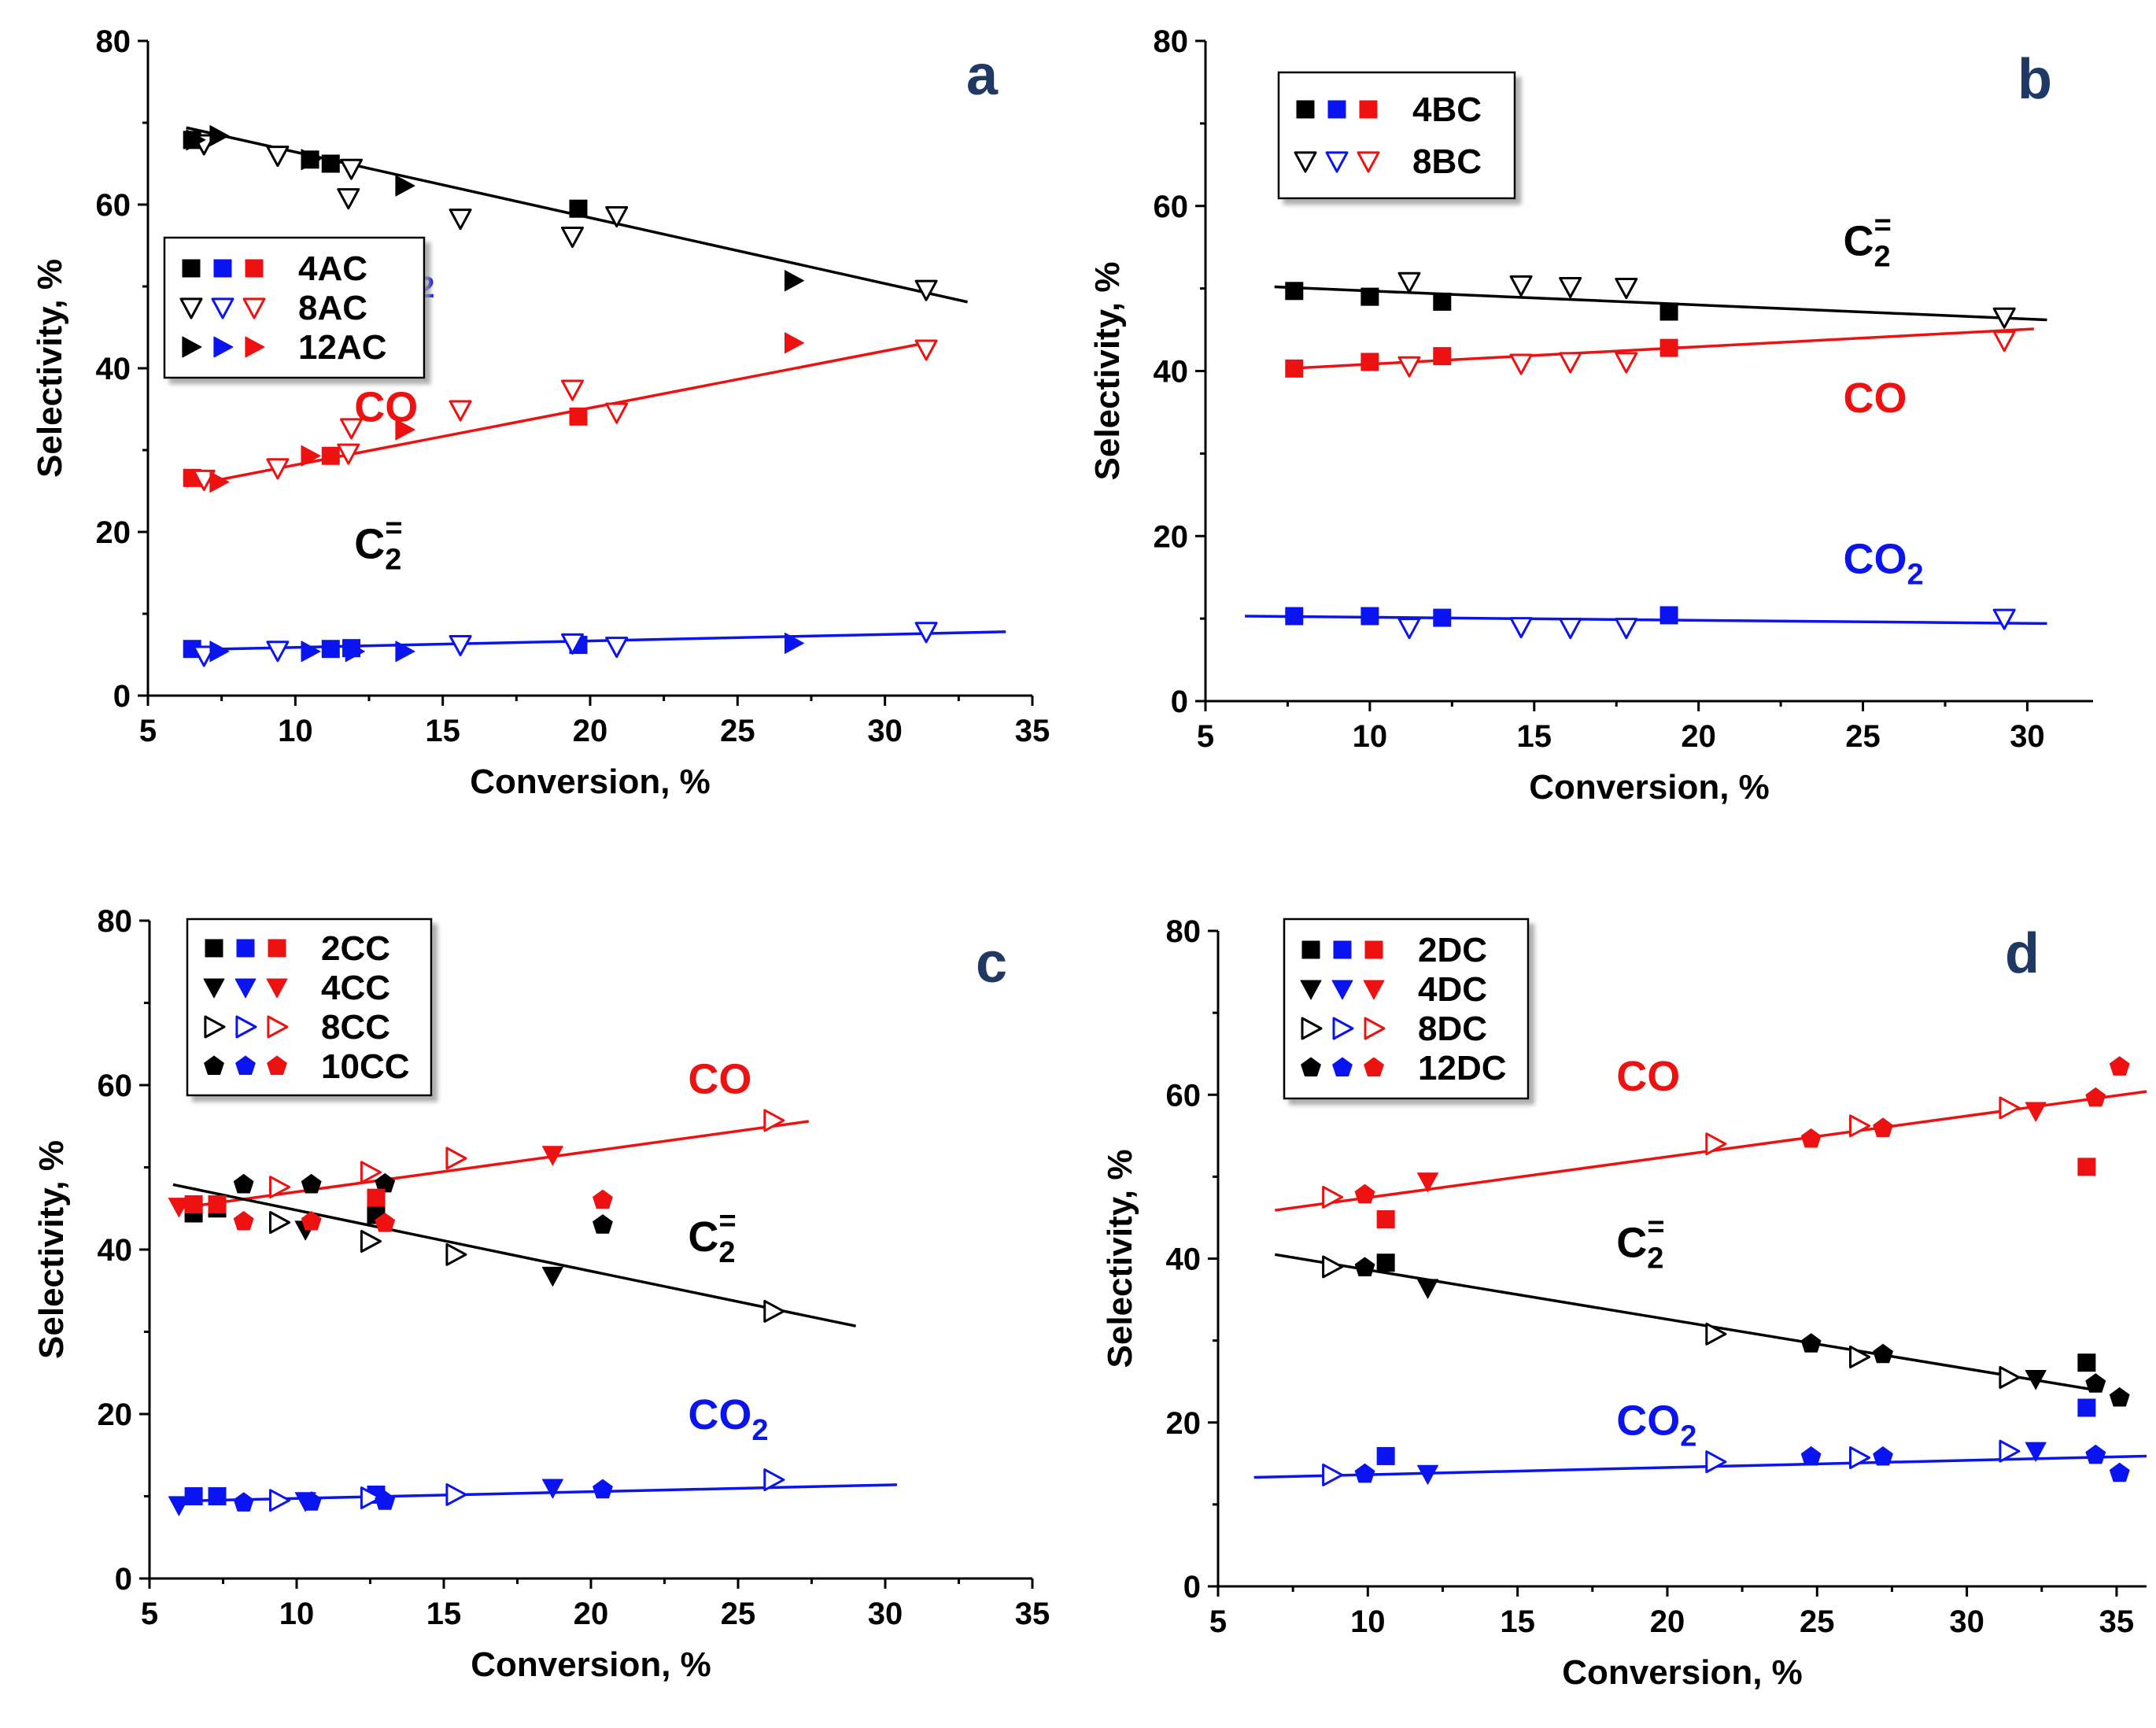 This screenshot has width=2156, height=1728. I want to click on panel-c-legend-label: 4CC, so click(356, 988).